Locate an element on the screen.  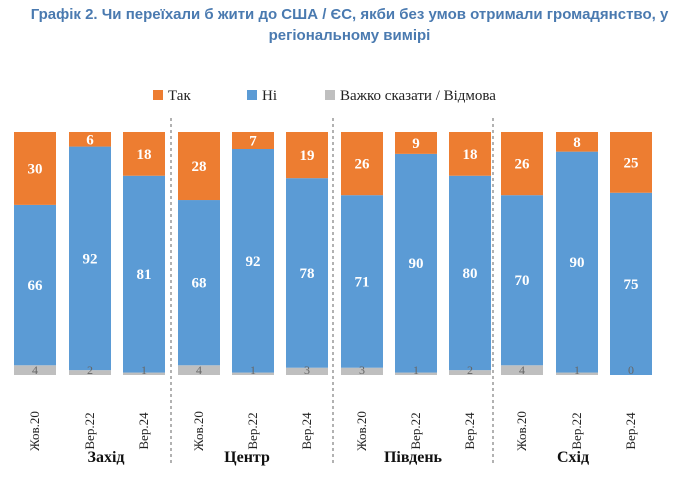
bar-2-2-tick-label: Вер.24 is located at coordinates (469, 431).